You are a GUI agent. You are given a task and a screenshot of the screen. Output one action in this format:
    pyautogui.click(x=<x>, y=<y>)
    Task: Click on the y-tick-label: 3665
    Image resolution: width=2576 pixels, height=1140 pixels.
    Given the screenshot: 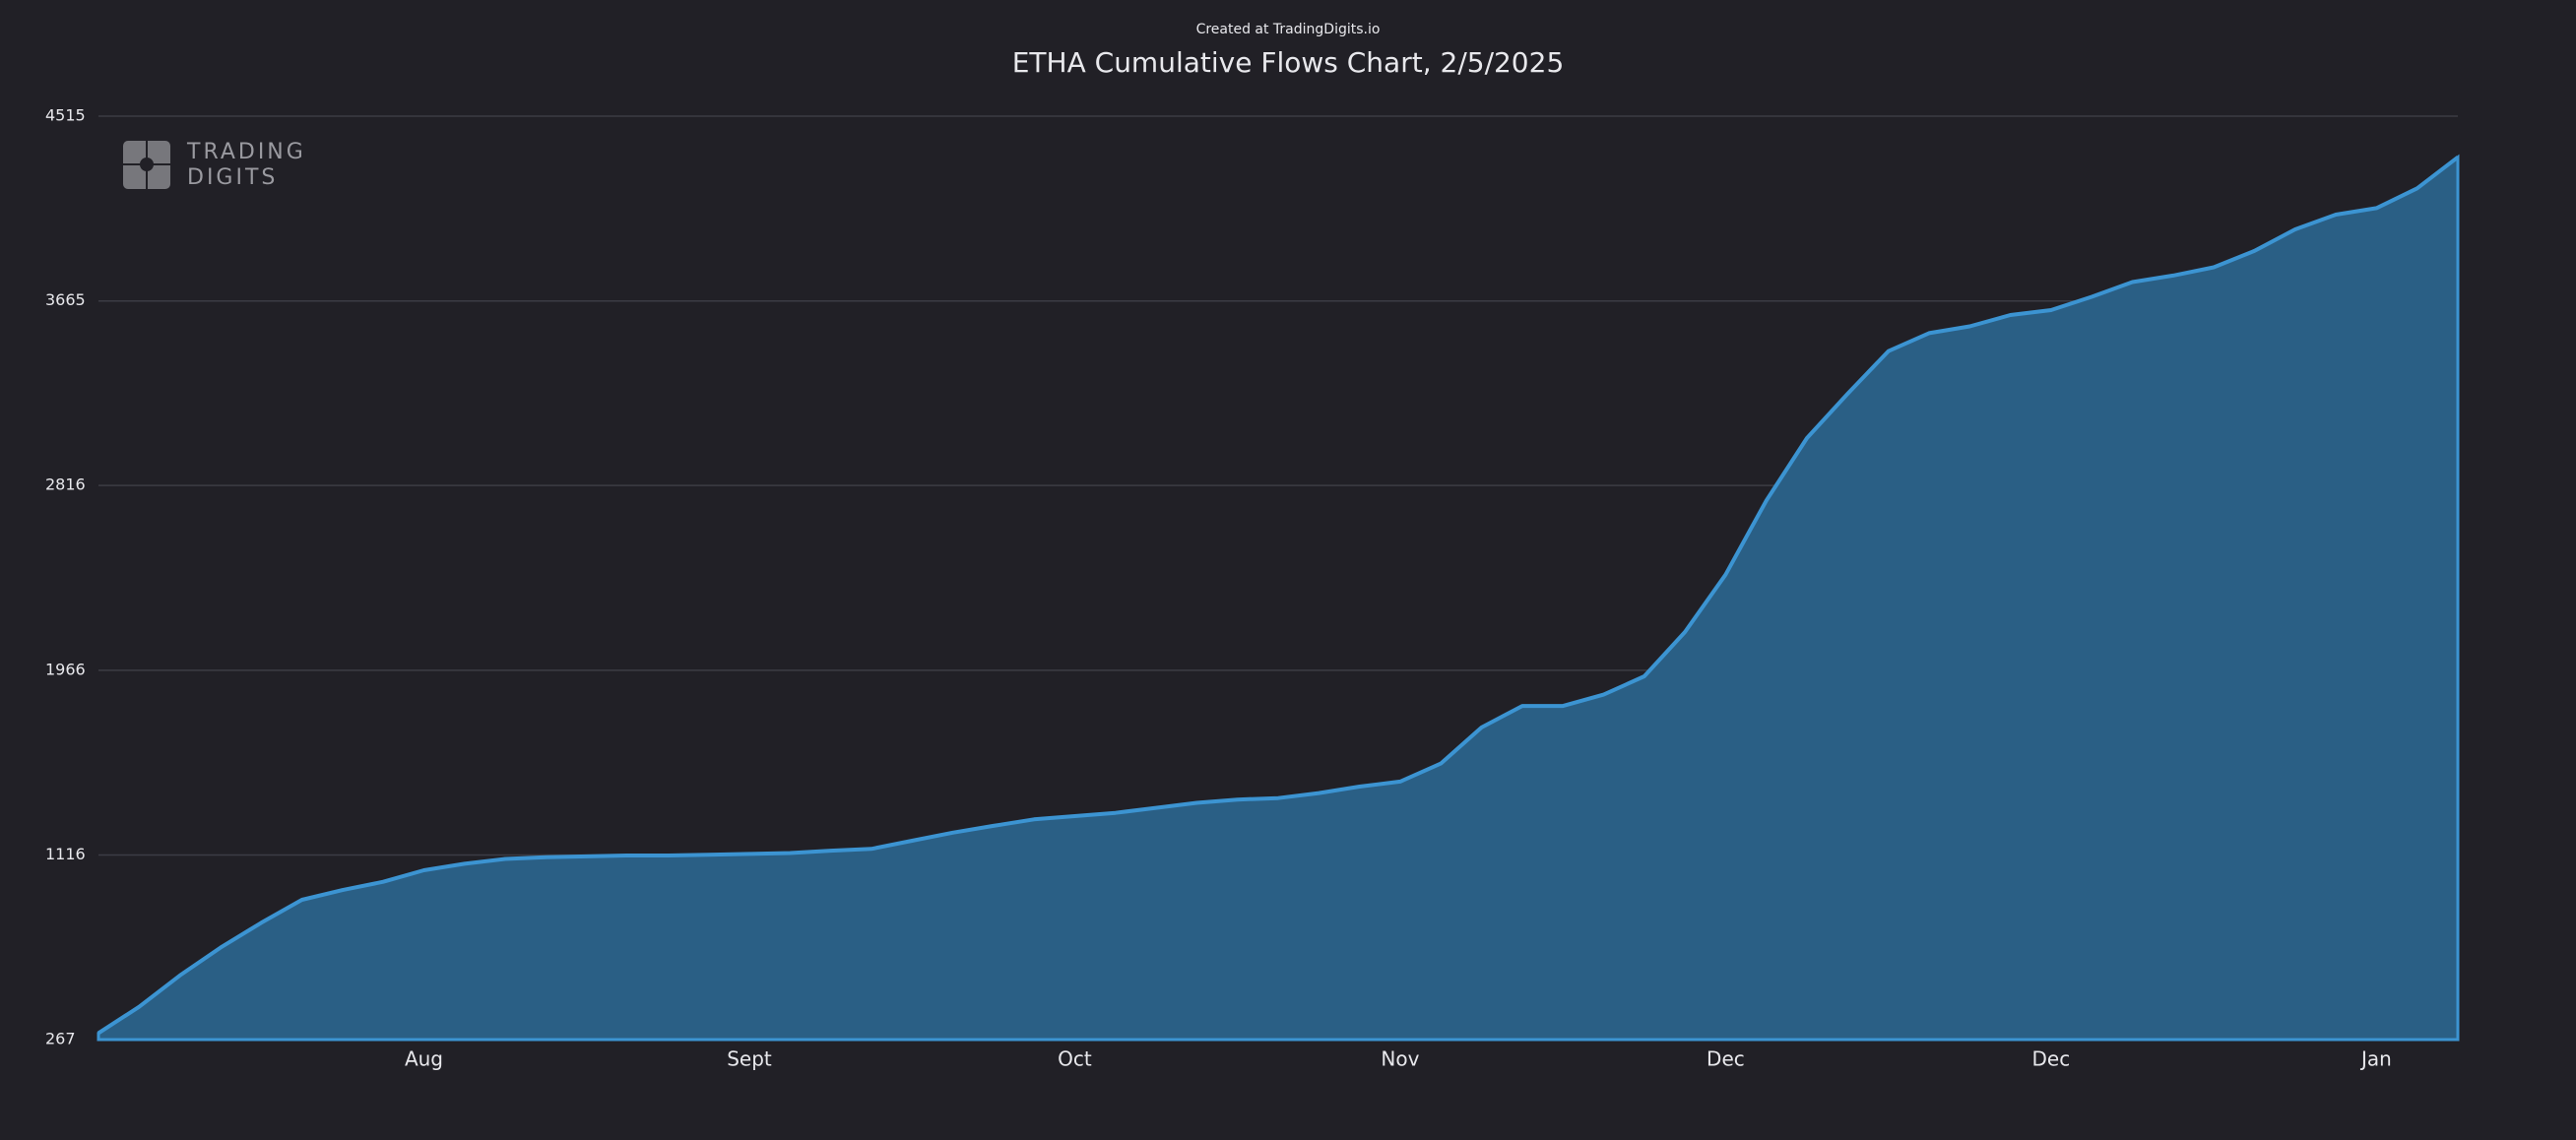 What is the action you would take?
    pyautogui.click(x=65, y=299)
    